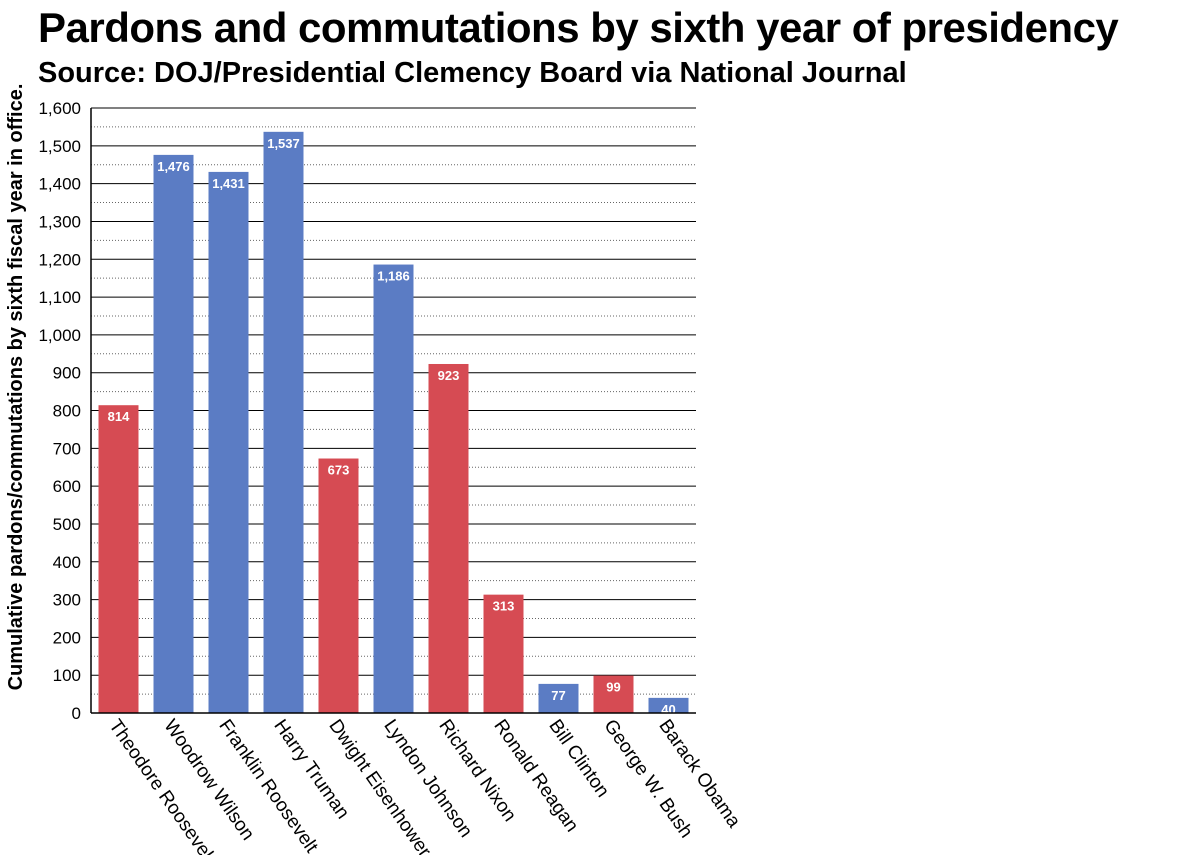 The width and height of the screenshot is (1204, 855). I want to click on y-tick-label: 1,000, so click(59, 335).